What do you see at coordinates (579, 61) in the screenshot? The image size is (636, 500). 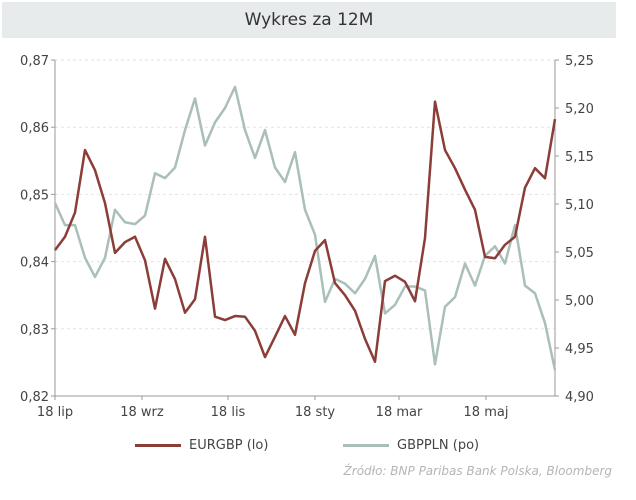 I see `right-axis-tick-label: 5,25` at bounding box center [579, 61].